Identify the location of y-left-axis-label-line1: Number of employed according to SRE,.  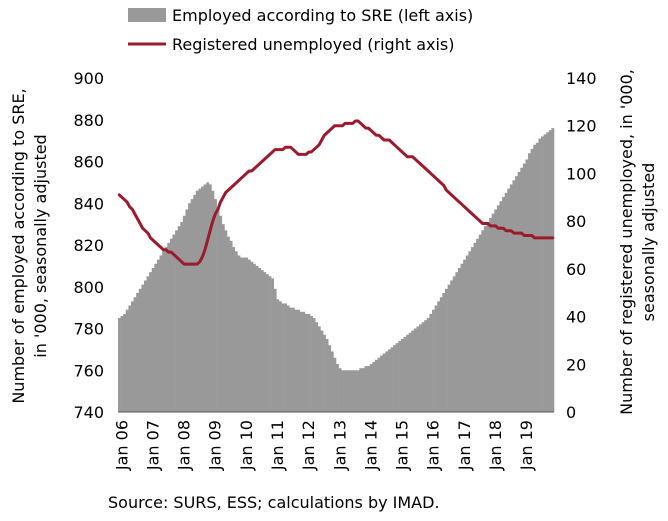
(18, 245).